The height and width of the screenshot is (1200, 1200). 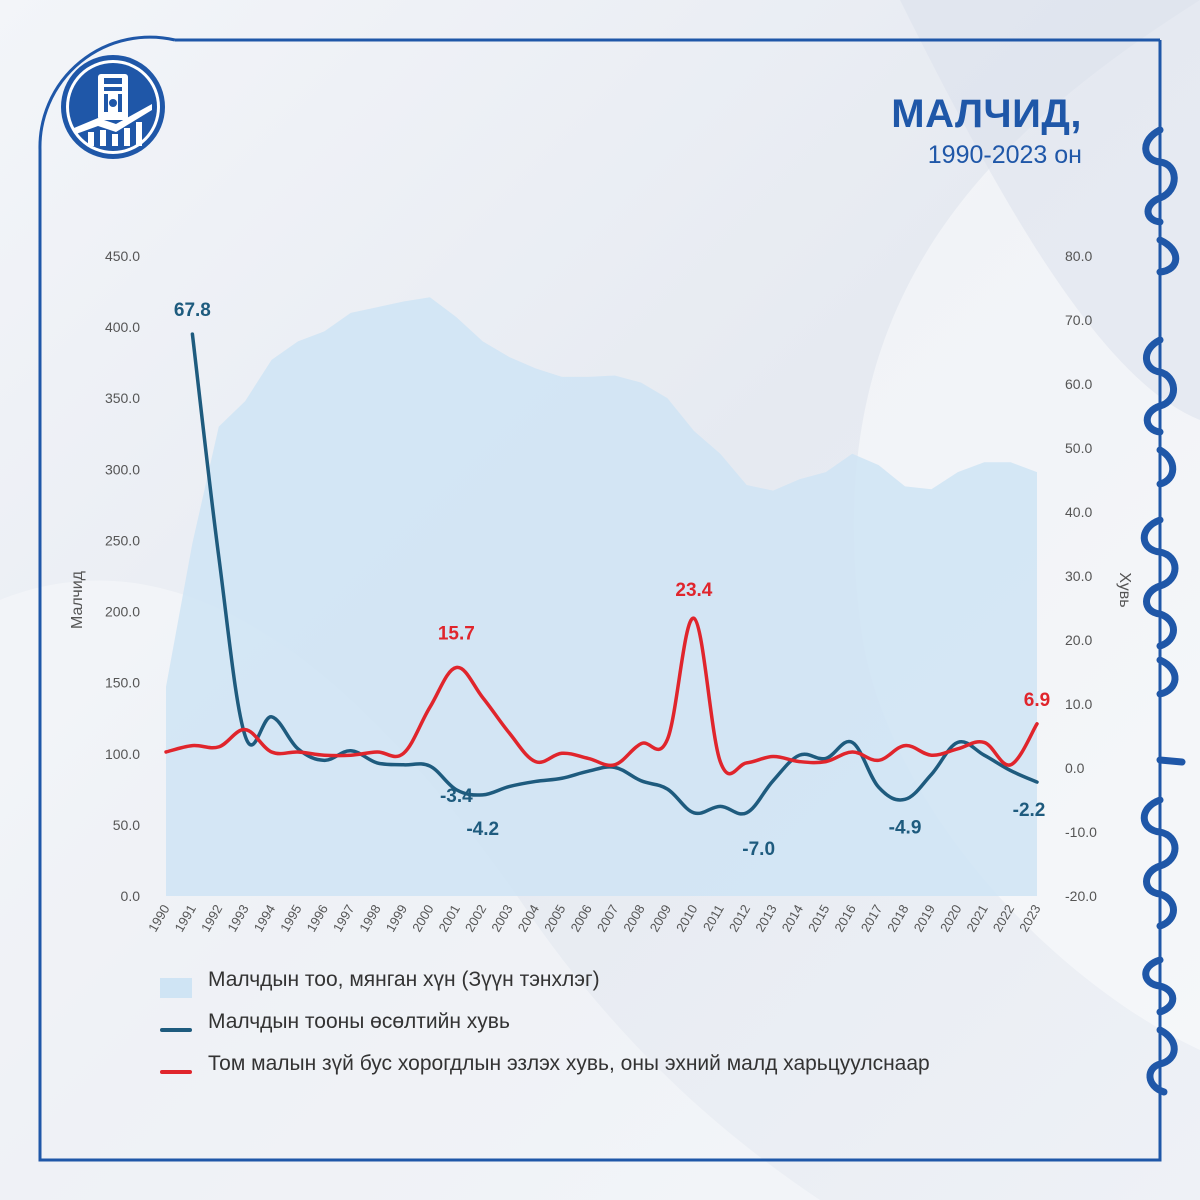 What do you see at coordinates (369, 918) in the screenshot?
I see `x-tick-label: 1998` at bounding box center [369, 918].